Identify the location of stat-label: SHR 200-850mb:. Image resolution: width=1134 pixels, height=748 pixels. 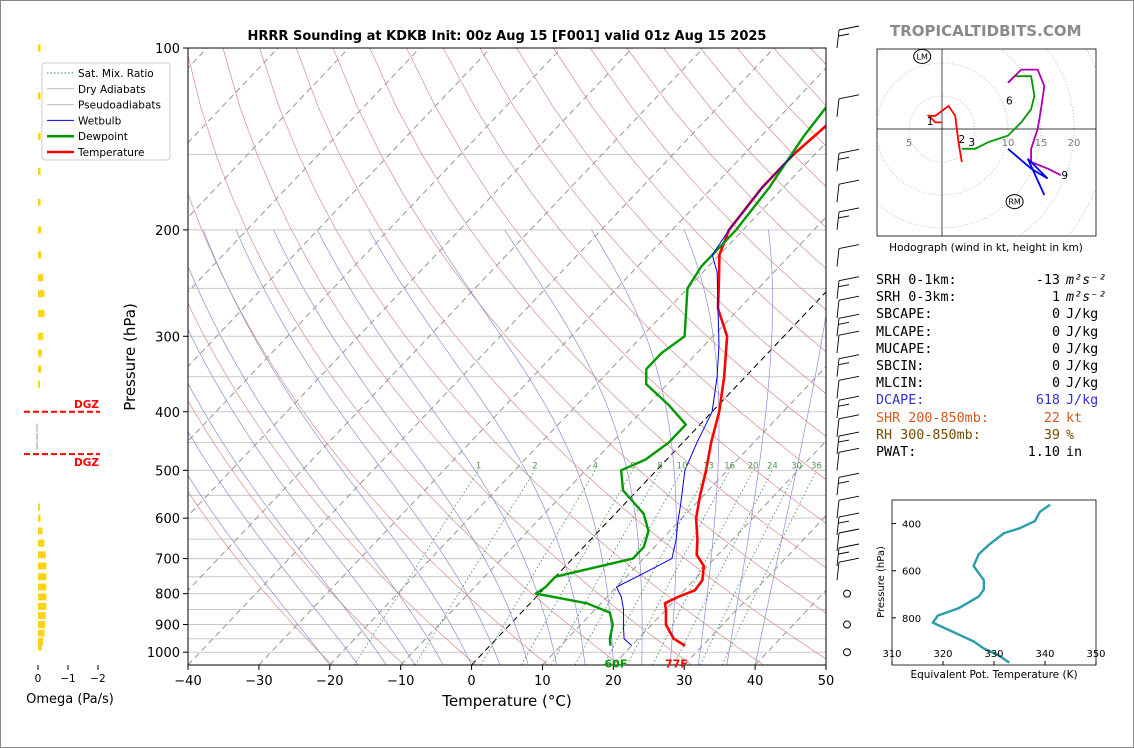
(932, 418).